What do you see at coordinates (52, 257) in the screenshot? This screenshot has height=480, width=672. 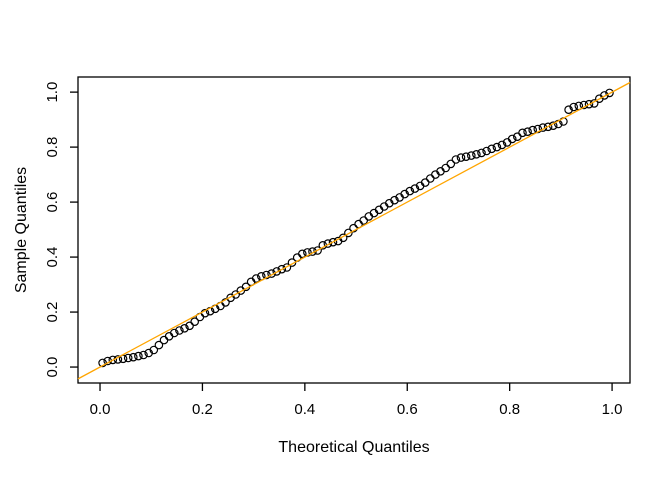 I see `y-tick-label: 0.4` at bounding box center [52, 257].